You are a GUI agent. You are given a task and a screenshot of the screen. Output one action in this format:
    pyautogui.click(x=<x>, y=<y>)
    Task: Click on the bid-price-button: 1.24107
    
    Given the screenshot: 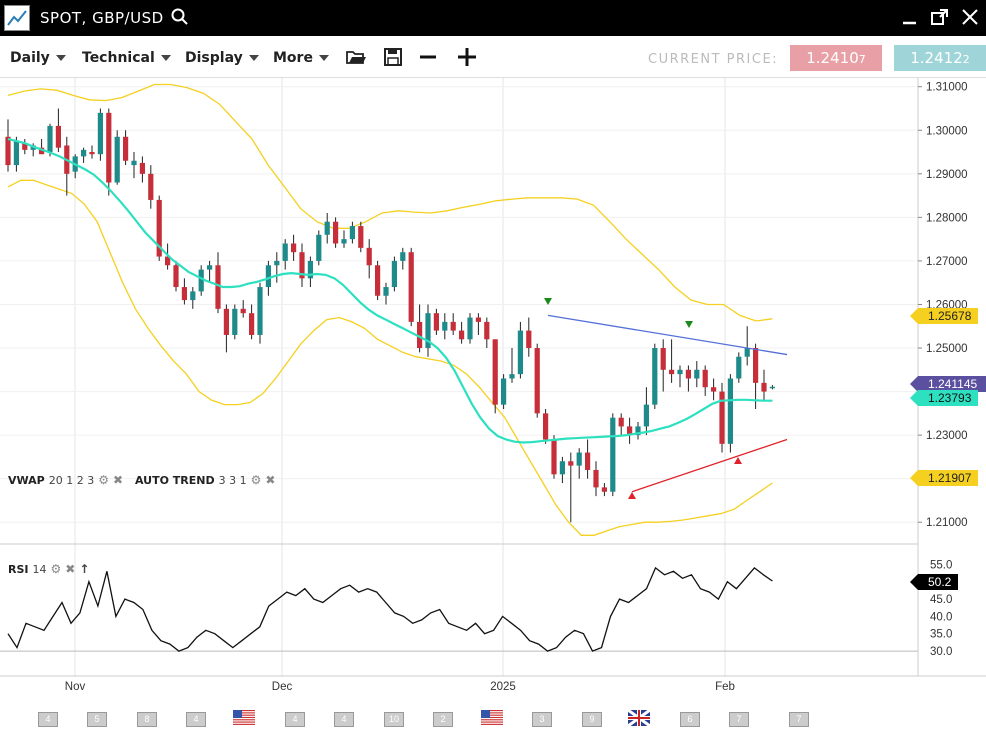 What is the action you would take?
    pyautogui.click(x=836, y=58)
    